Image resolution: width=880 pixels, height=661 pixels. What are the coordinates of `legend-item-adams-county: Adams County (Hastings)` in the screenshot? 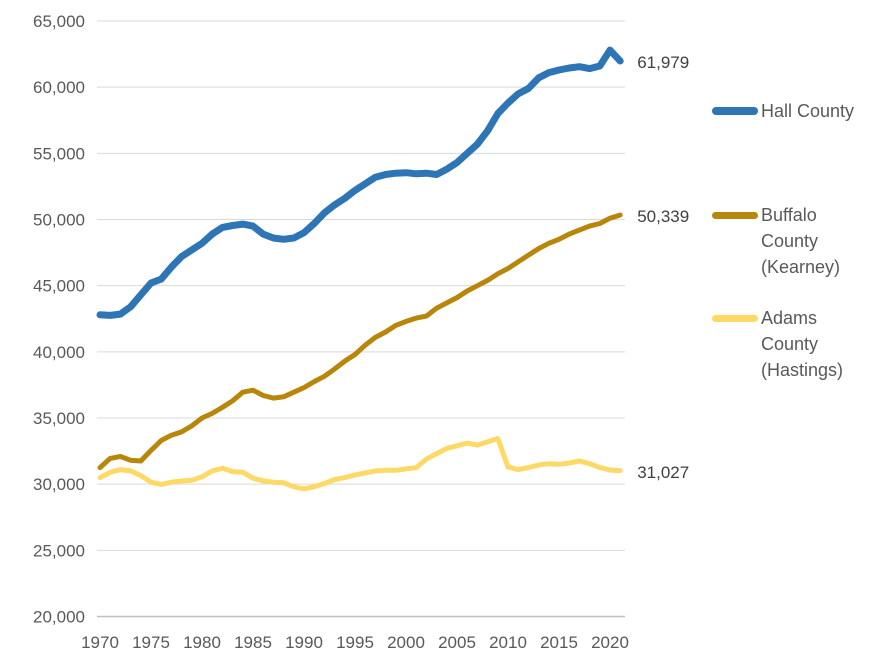 It's located at (777, 344).